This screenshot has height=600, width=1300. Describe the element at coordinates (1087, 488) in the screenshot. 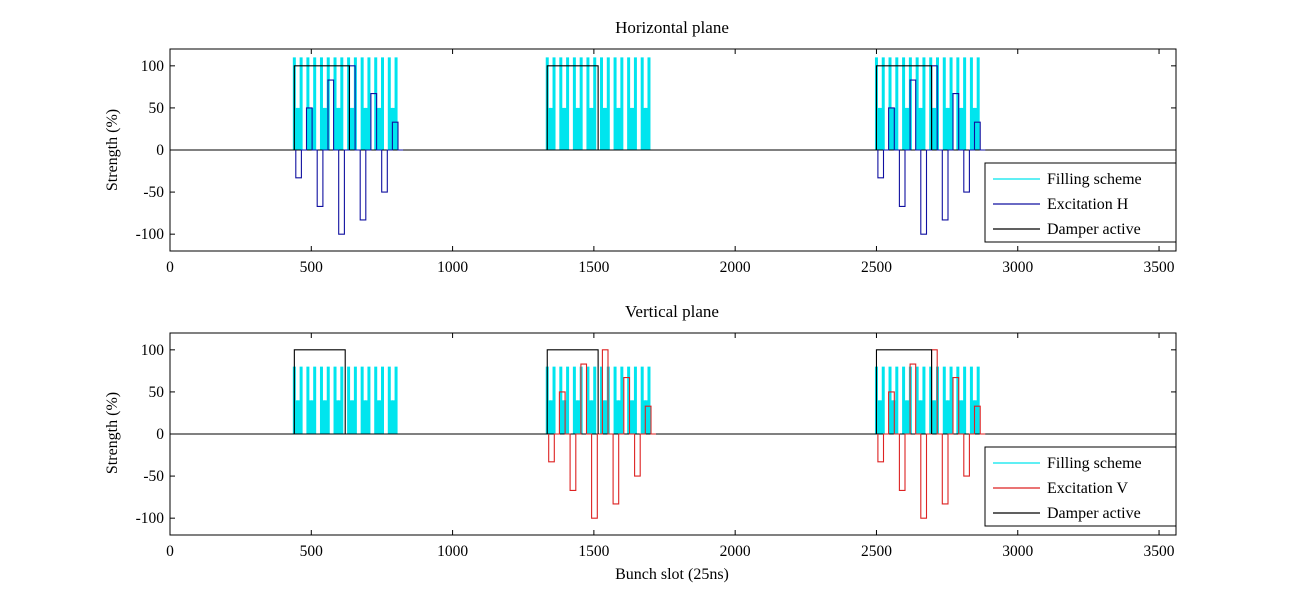

I see `legend-label-excitation: Excitation V` at that location.